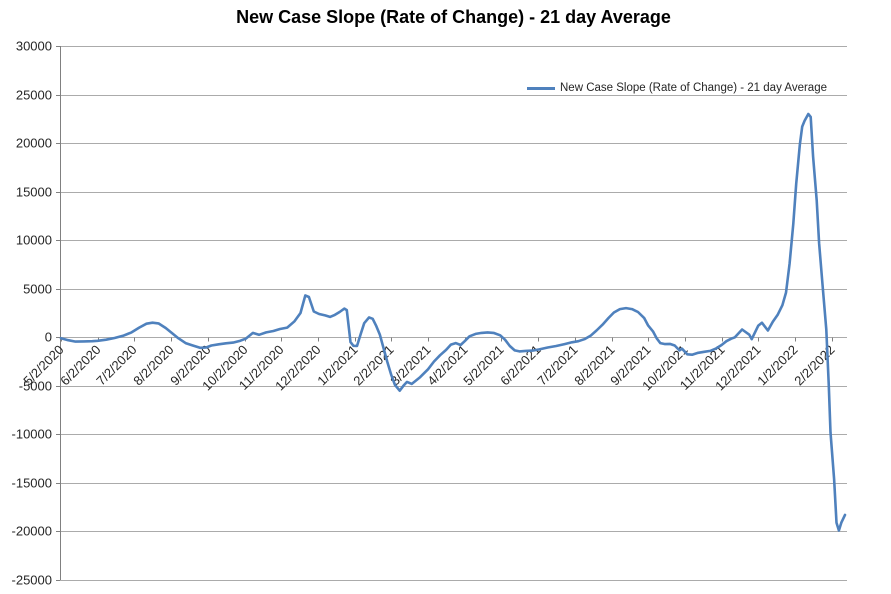 The width and height of the screenshot is (891, 594). I want to click on y-tick-label: 10000, so click(34, 240).